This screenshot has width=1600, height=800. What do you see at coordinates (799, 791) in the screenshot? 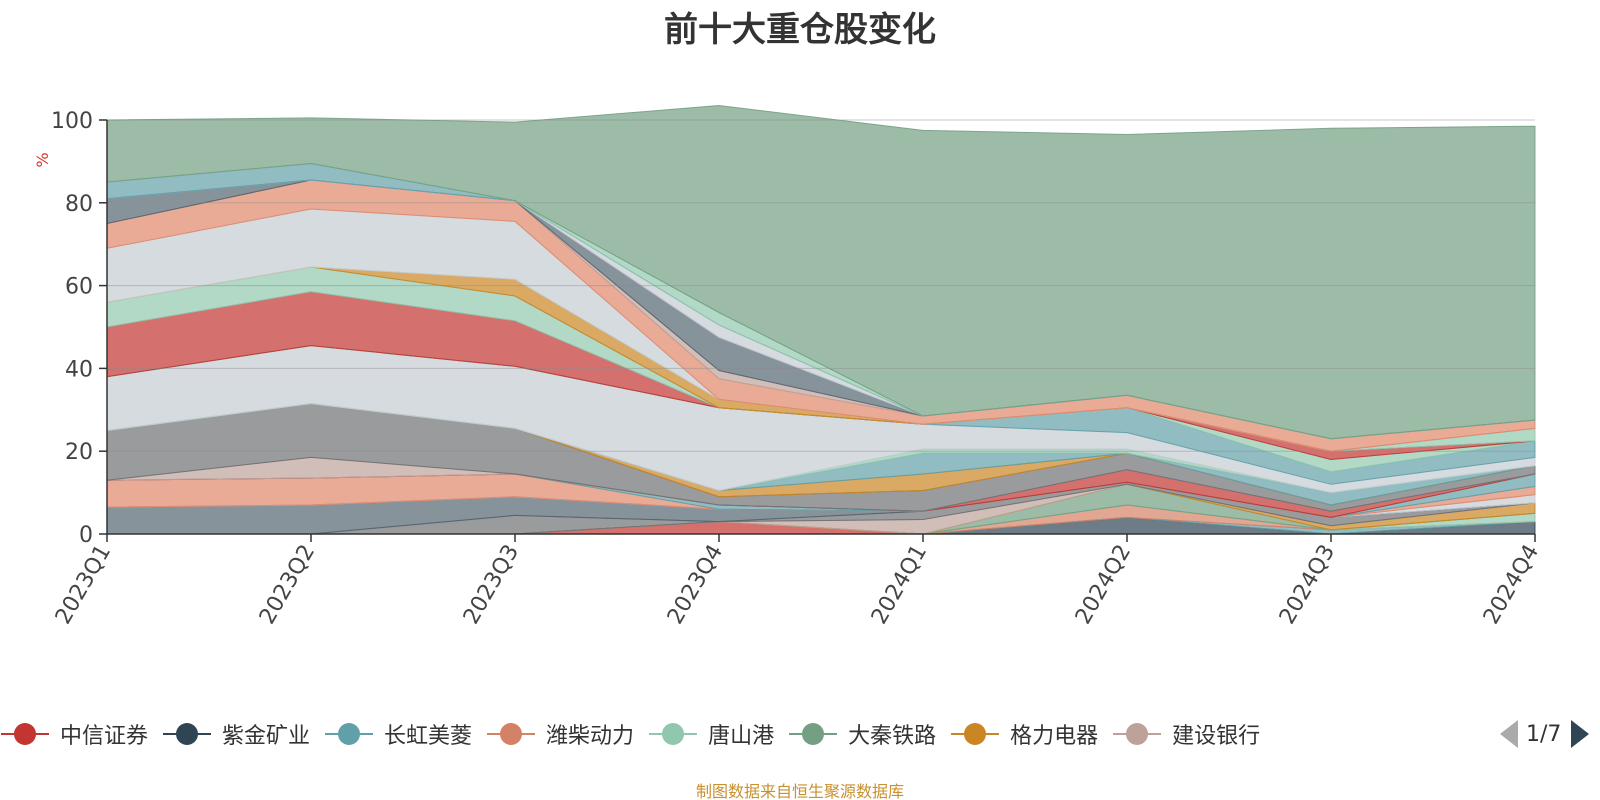
I see `data-source-footnote: 制图数据来自恒生聚源数据库` at bounding box center [799, 791].